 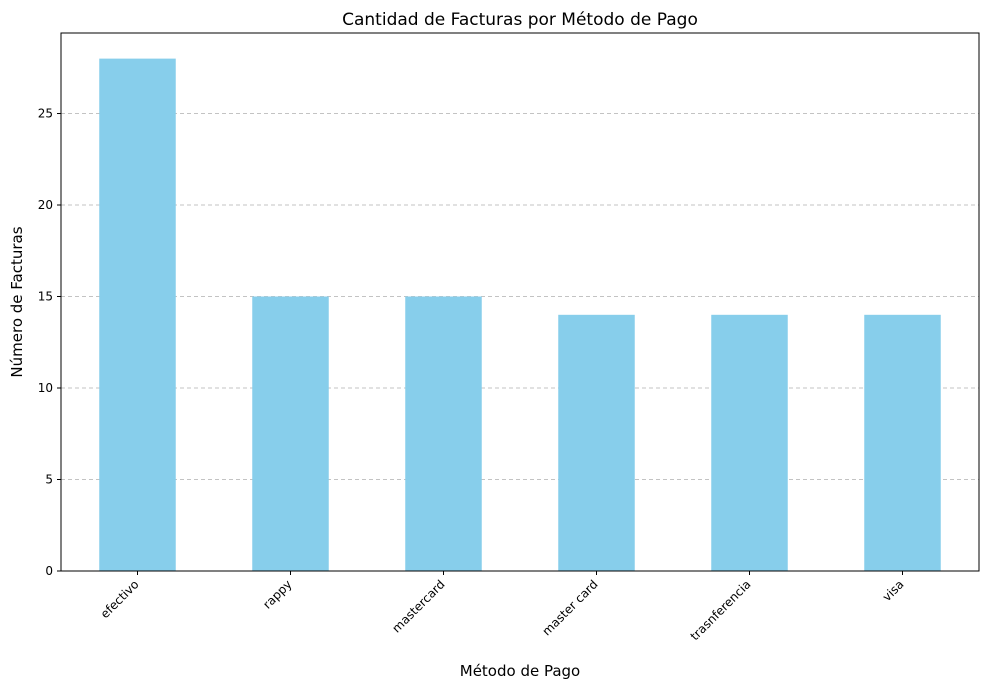 I want to click on x-tick-label: efectivo, so click(x=120, y=599).